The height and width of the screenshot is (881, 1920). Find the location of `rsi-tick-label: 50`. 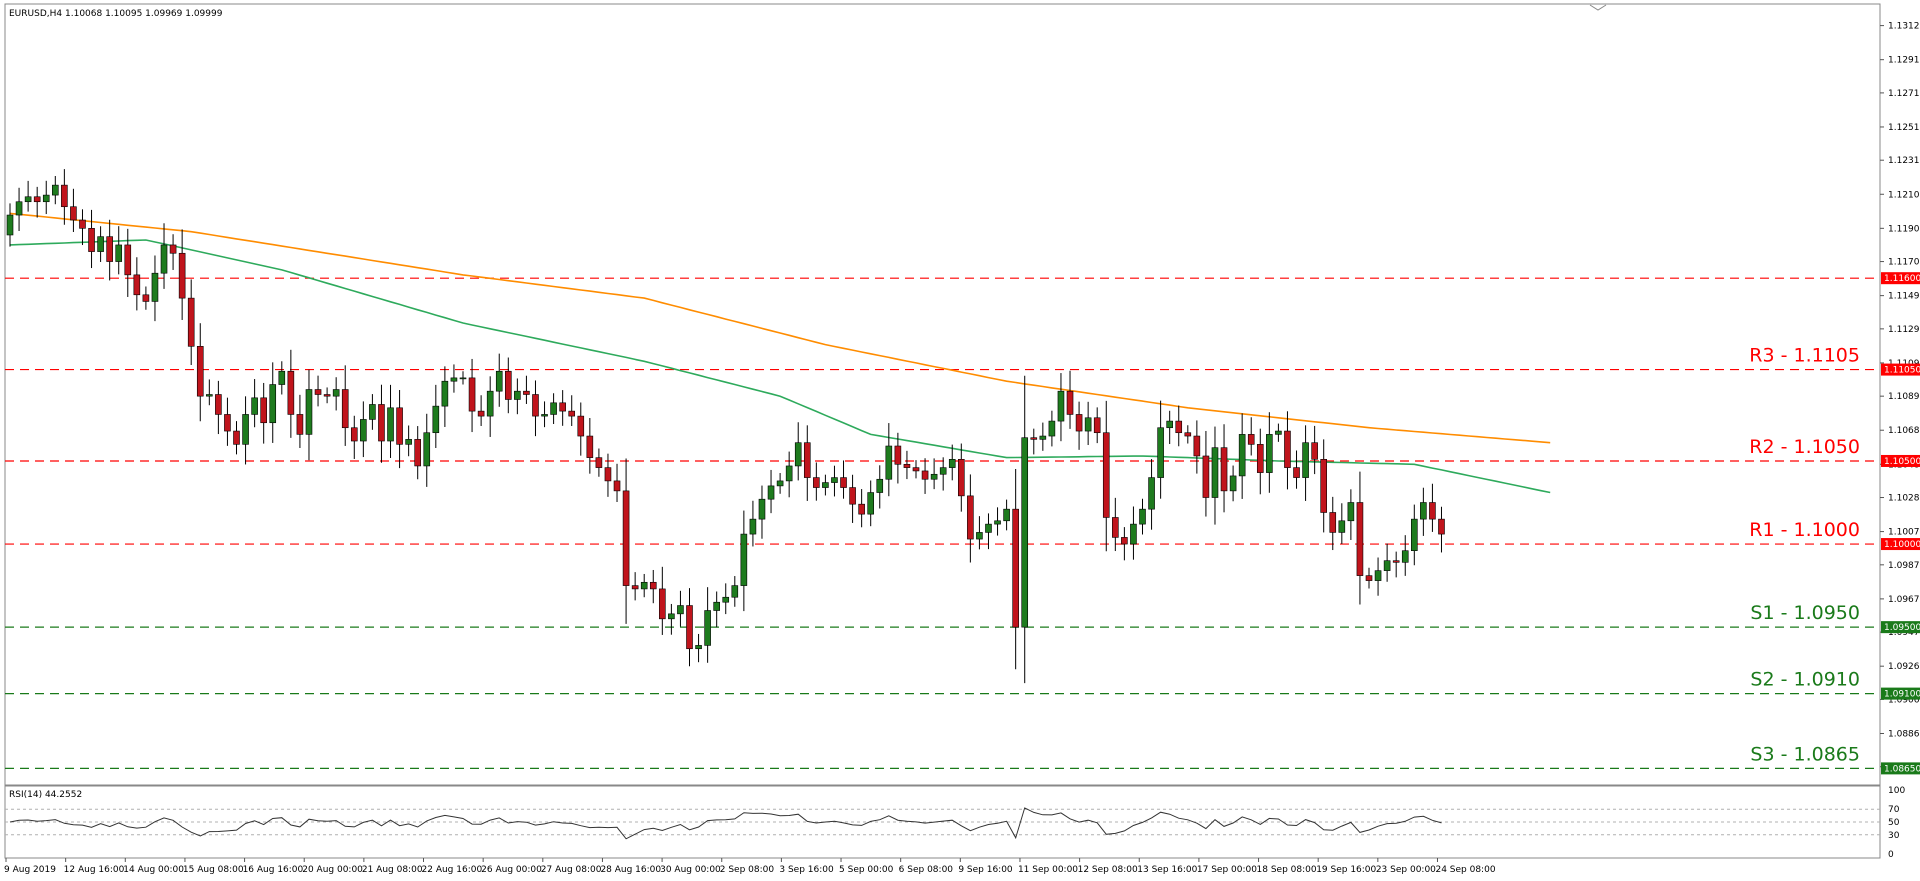

rsi-tick-label: 50 is located at coordinates (1894, 823).